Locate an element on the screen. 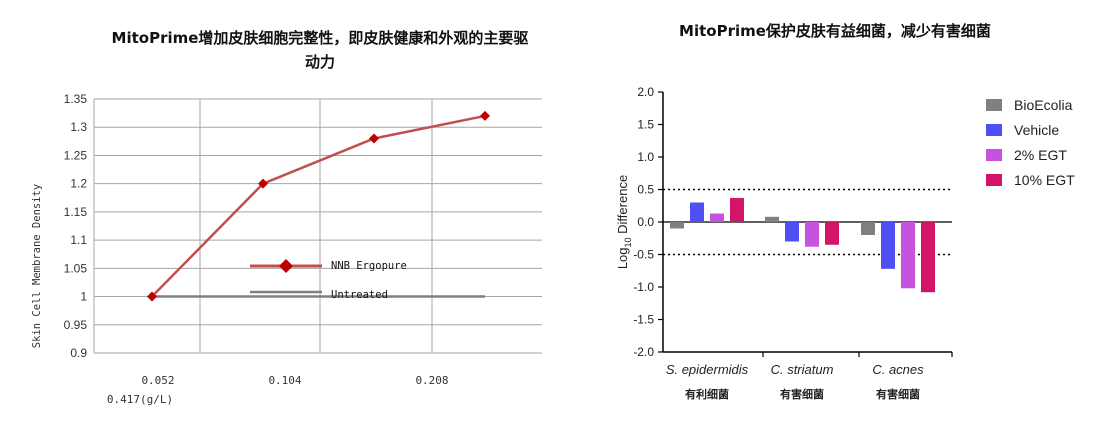  y-tick-label: 0.0 is located at coordinates (645, 222).